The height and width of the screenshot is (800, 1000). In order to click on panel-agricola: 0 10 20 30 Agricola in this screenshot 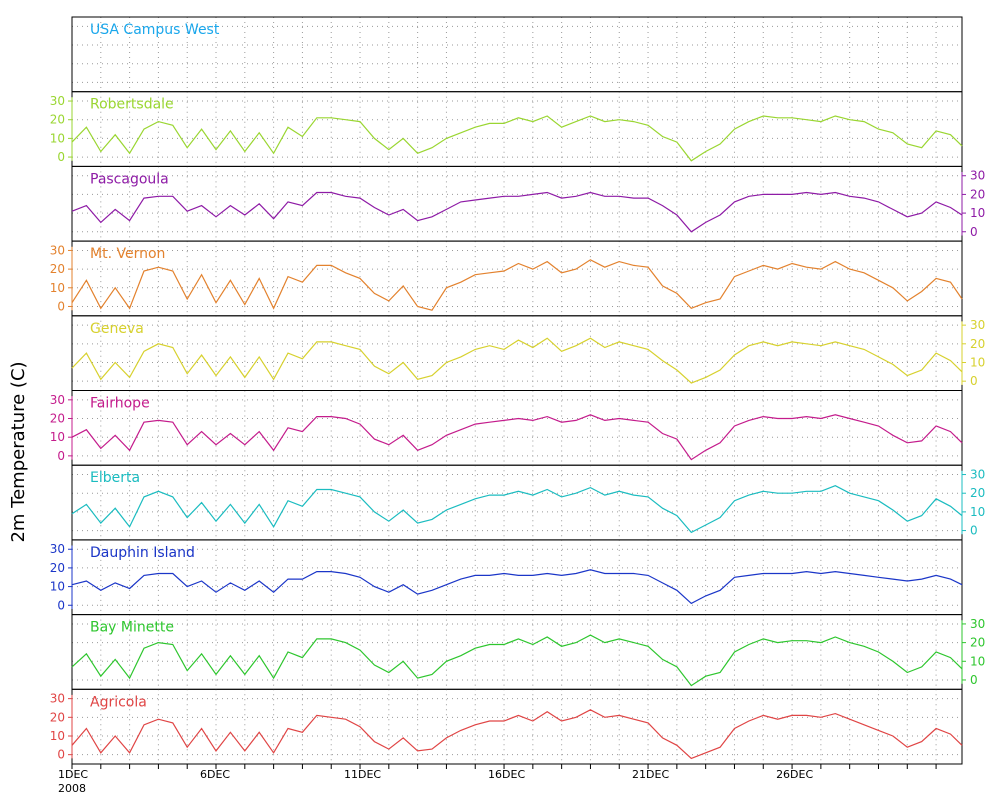, I will do `click(506, 726)`.